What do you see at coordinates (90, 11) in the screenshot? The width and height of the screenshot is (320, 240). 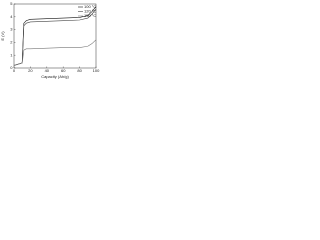 I see `legend-label: 120 °C` at bounding box center [90, 11].